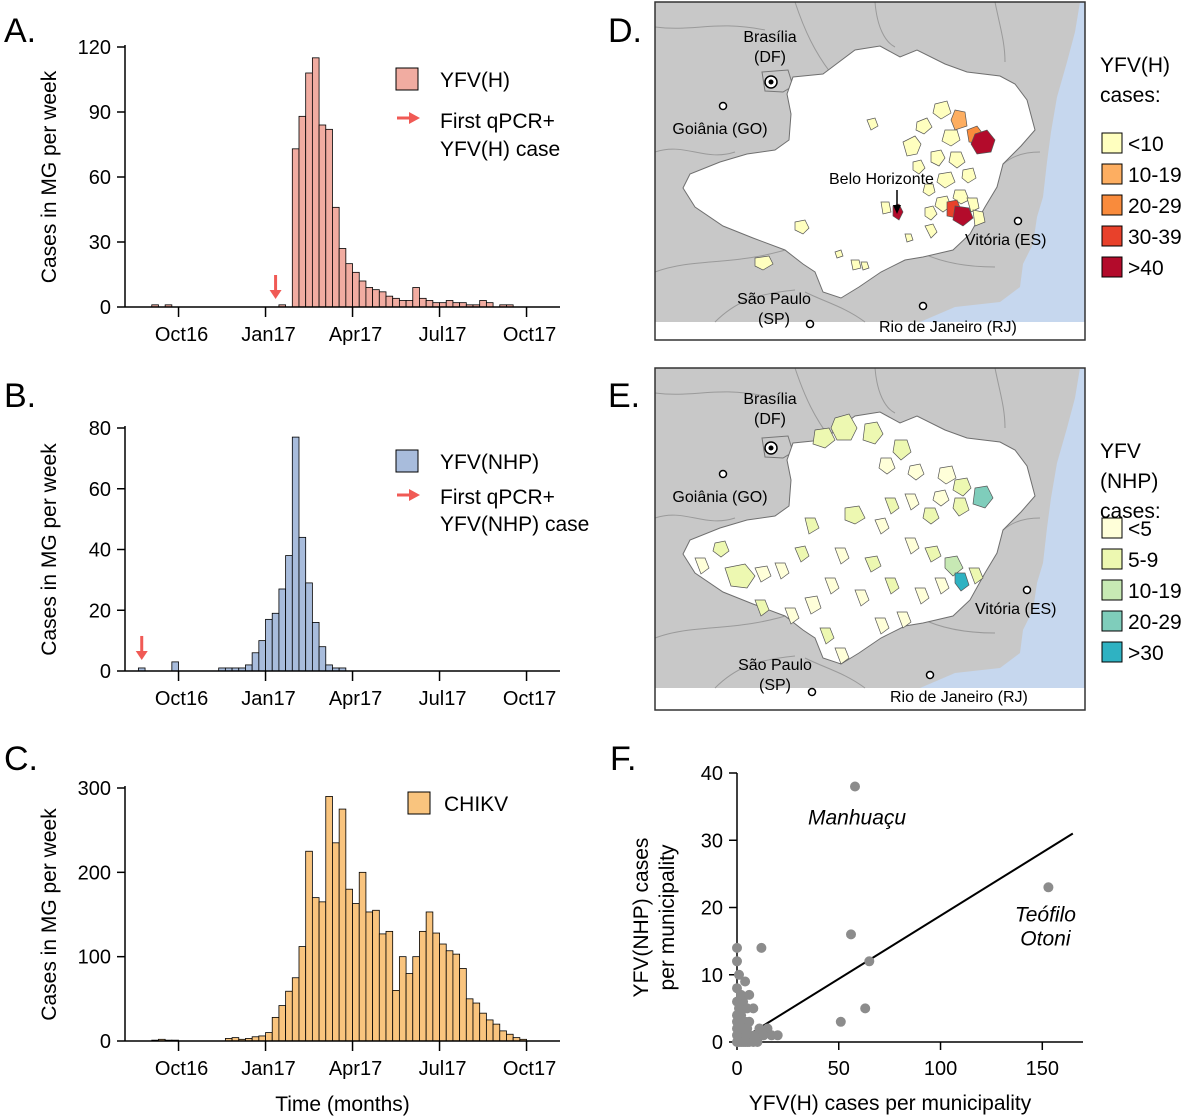  What do you see at coordinates (857, 817) in the screenshot?
I see `scatter-annotation-manhuacu: Manhuaçu` at bounding box center [857, 817].